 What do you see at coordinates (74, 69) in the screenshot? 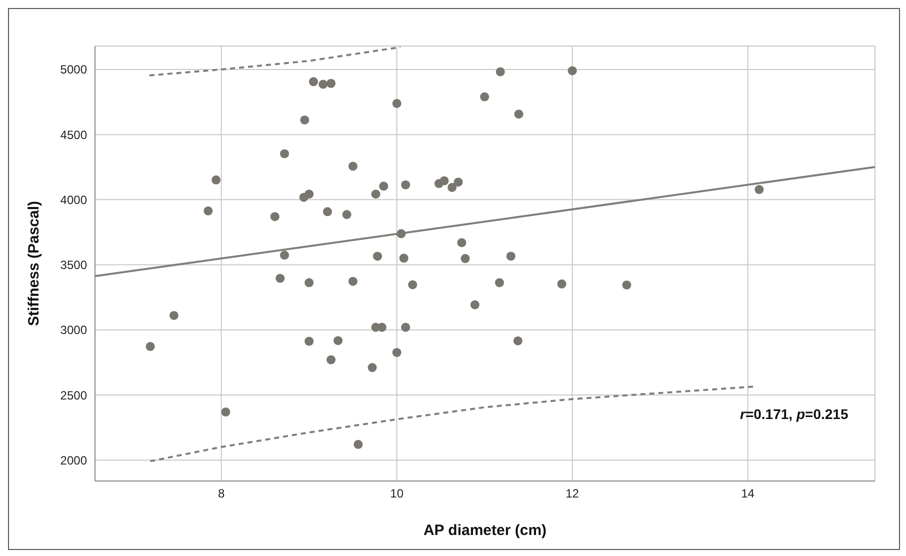
I see `y-tick-label: 5000` at bounding box center [74, 69].